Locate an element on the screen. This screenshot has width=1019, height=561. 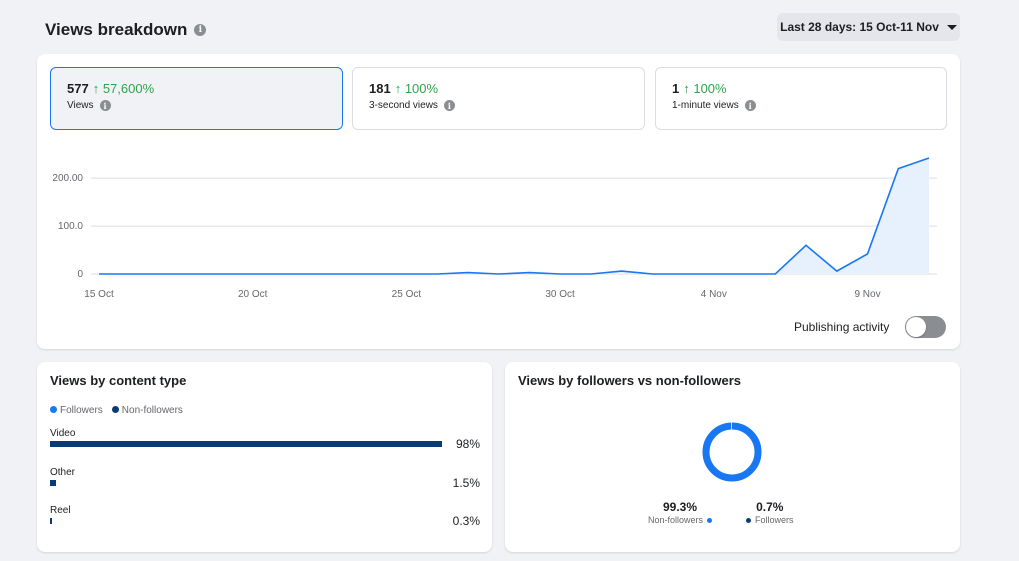
metric-1m-change: ↑ 100% is located at coordinates (705, 88).